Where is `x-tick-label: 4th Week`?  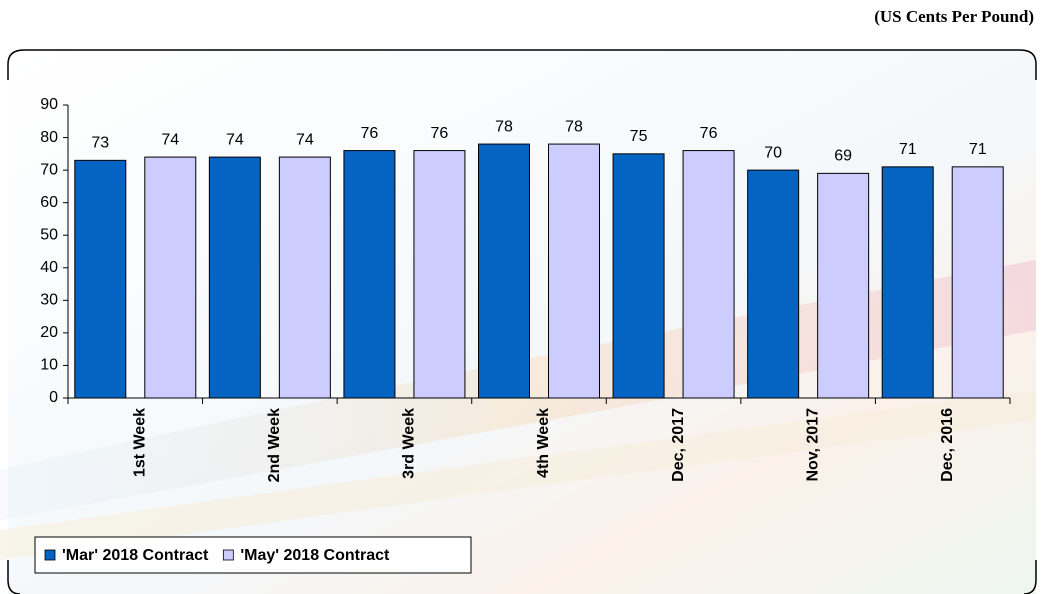 x-tick-label: 4th Week is located at coordinates (543, 443).